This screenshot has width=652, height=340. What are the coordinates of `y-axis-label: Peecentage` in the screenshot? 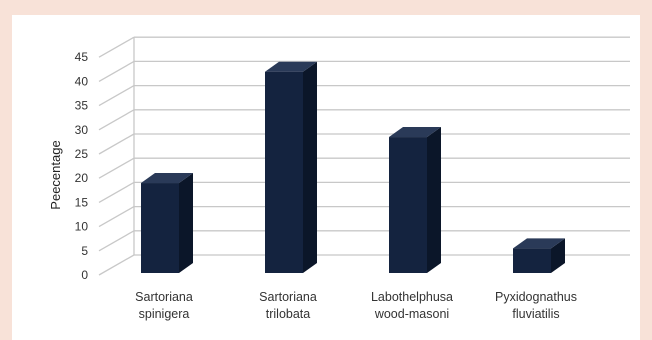 It's located at (55, 174).